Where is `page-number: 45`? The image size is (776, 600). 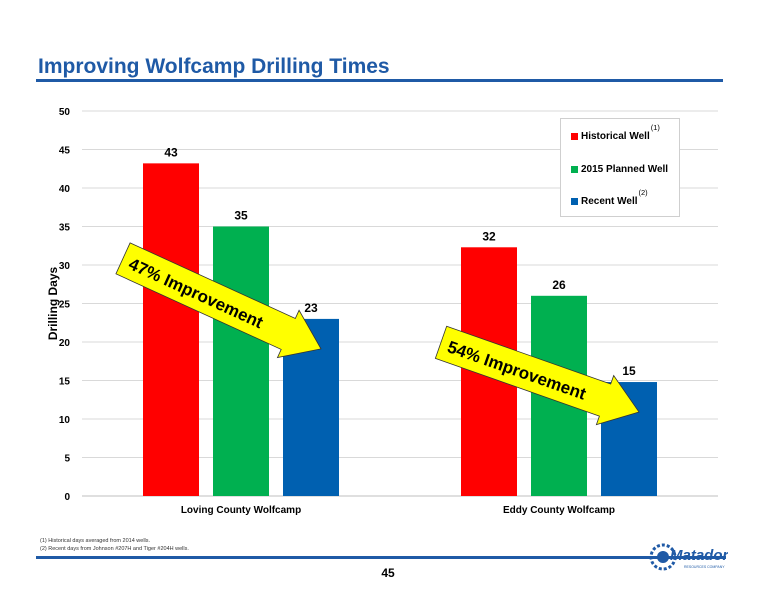 page-number: 45 is located at coordinates (388, 573).